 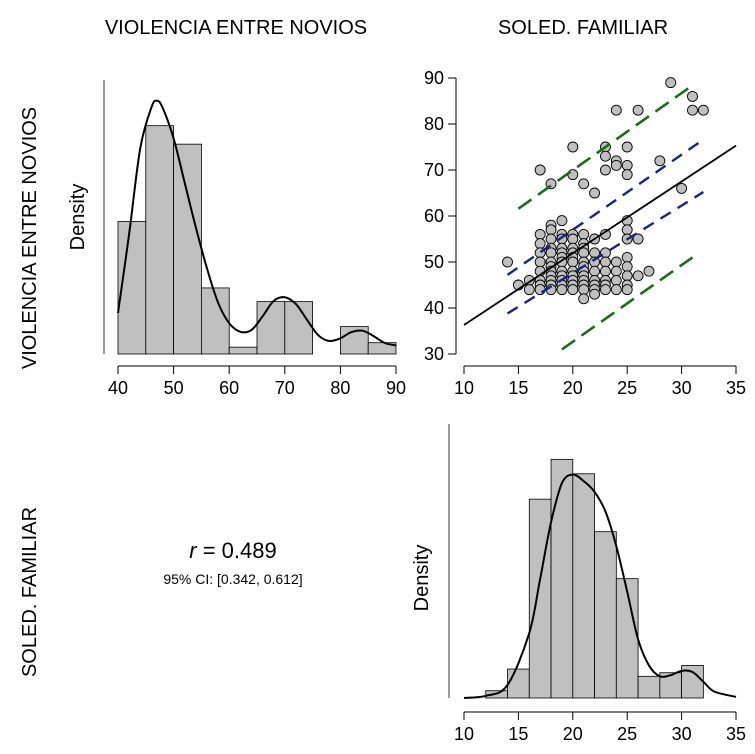 I want to click on column-header-1: VIOLENCIA ENTRE NOVIOS, so click(x=236, y=28).